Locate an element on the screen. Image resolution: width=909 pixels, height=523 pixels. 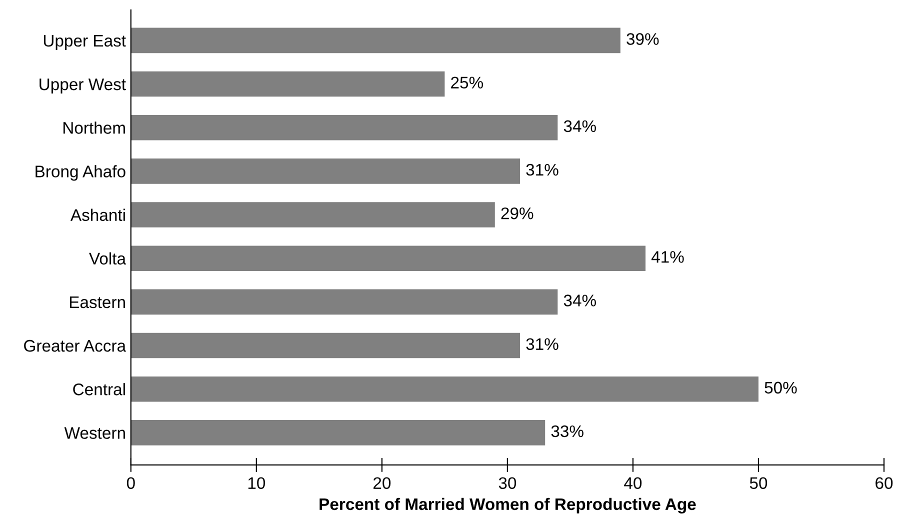
x-tick-label: 60 is located at coordinates (884, 483).